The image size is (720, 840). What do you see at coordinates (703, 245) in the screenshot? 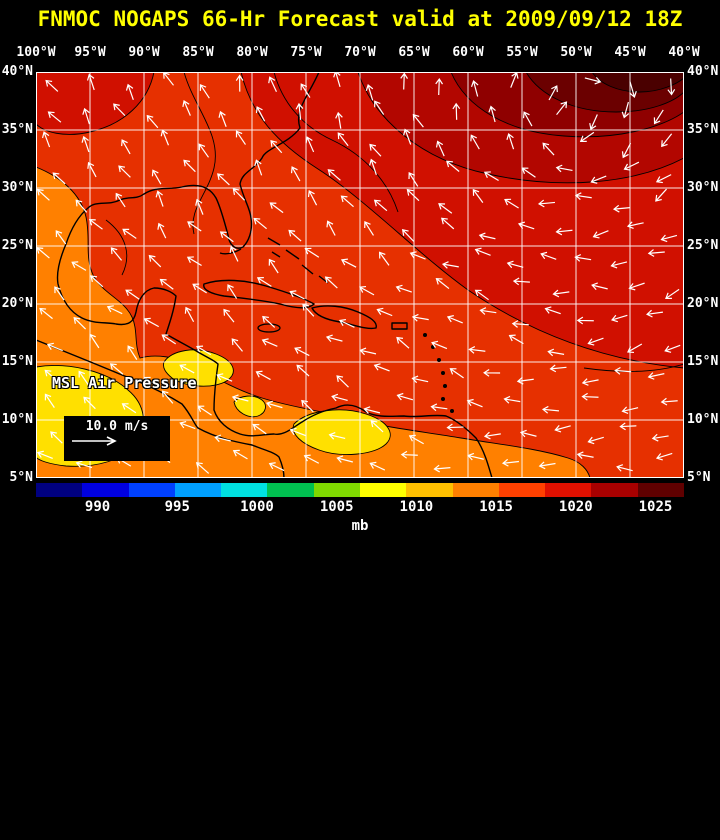
I see `lat-label-right-25N: 25°N` at bounding box center [703, 245].